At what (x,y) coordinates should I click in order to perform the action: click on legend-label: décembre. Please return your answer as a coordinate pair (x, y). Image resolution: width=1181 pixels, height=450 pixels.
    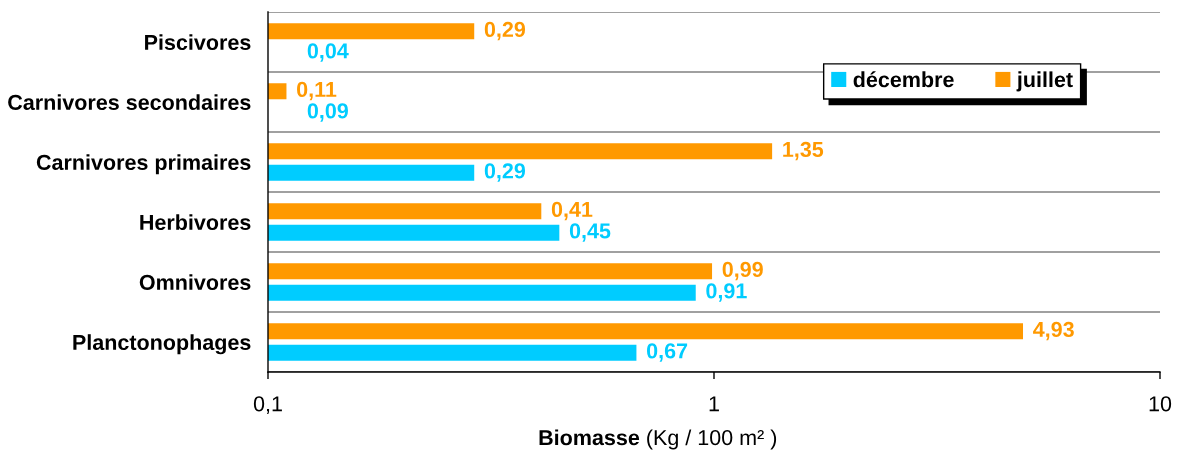
    Looking at the image, I should click on (903, 79).